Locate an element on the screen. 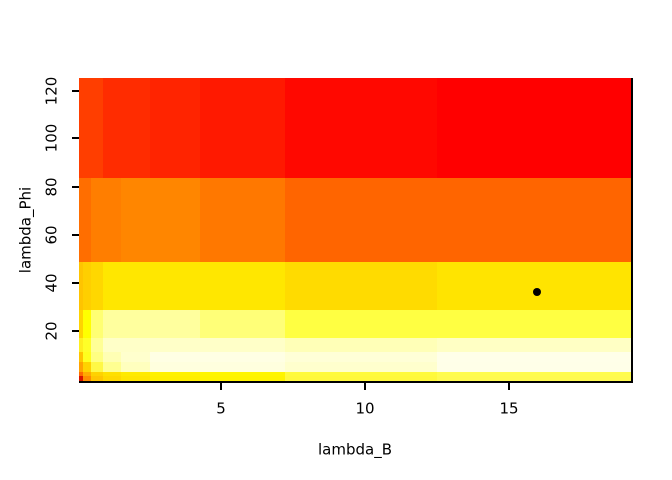  y-axis-tick-label: 40 is located at coordinates (51, 283).